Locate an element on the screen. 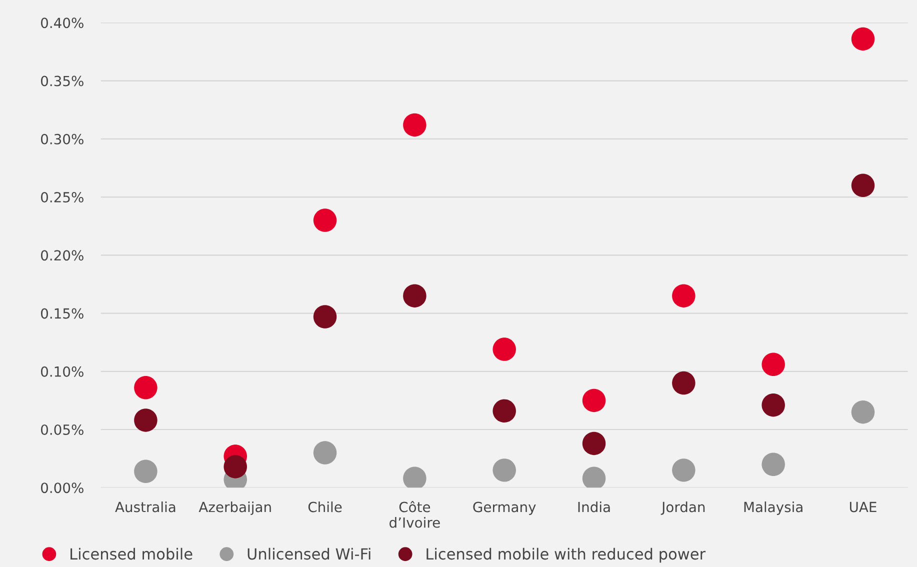  y-tick-label: 0.15% is located at coordinates (62, 313).